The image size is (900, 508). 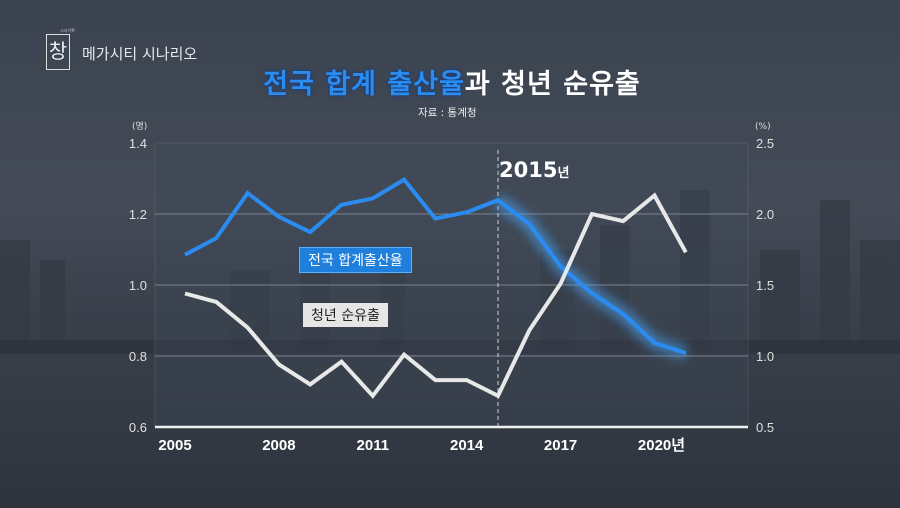 I want to click on left-tick-label: 1.4, so click(x=138, y=143).